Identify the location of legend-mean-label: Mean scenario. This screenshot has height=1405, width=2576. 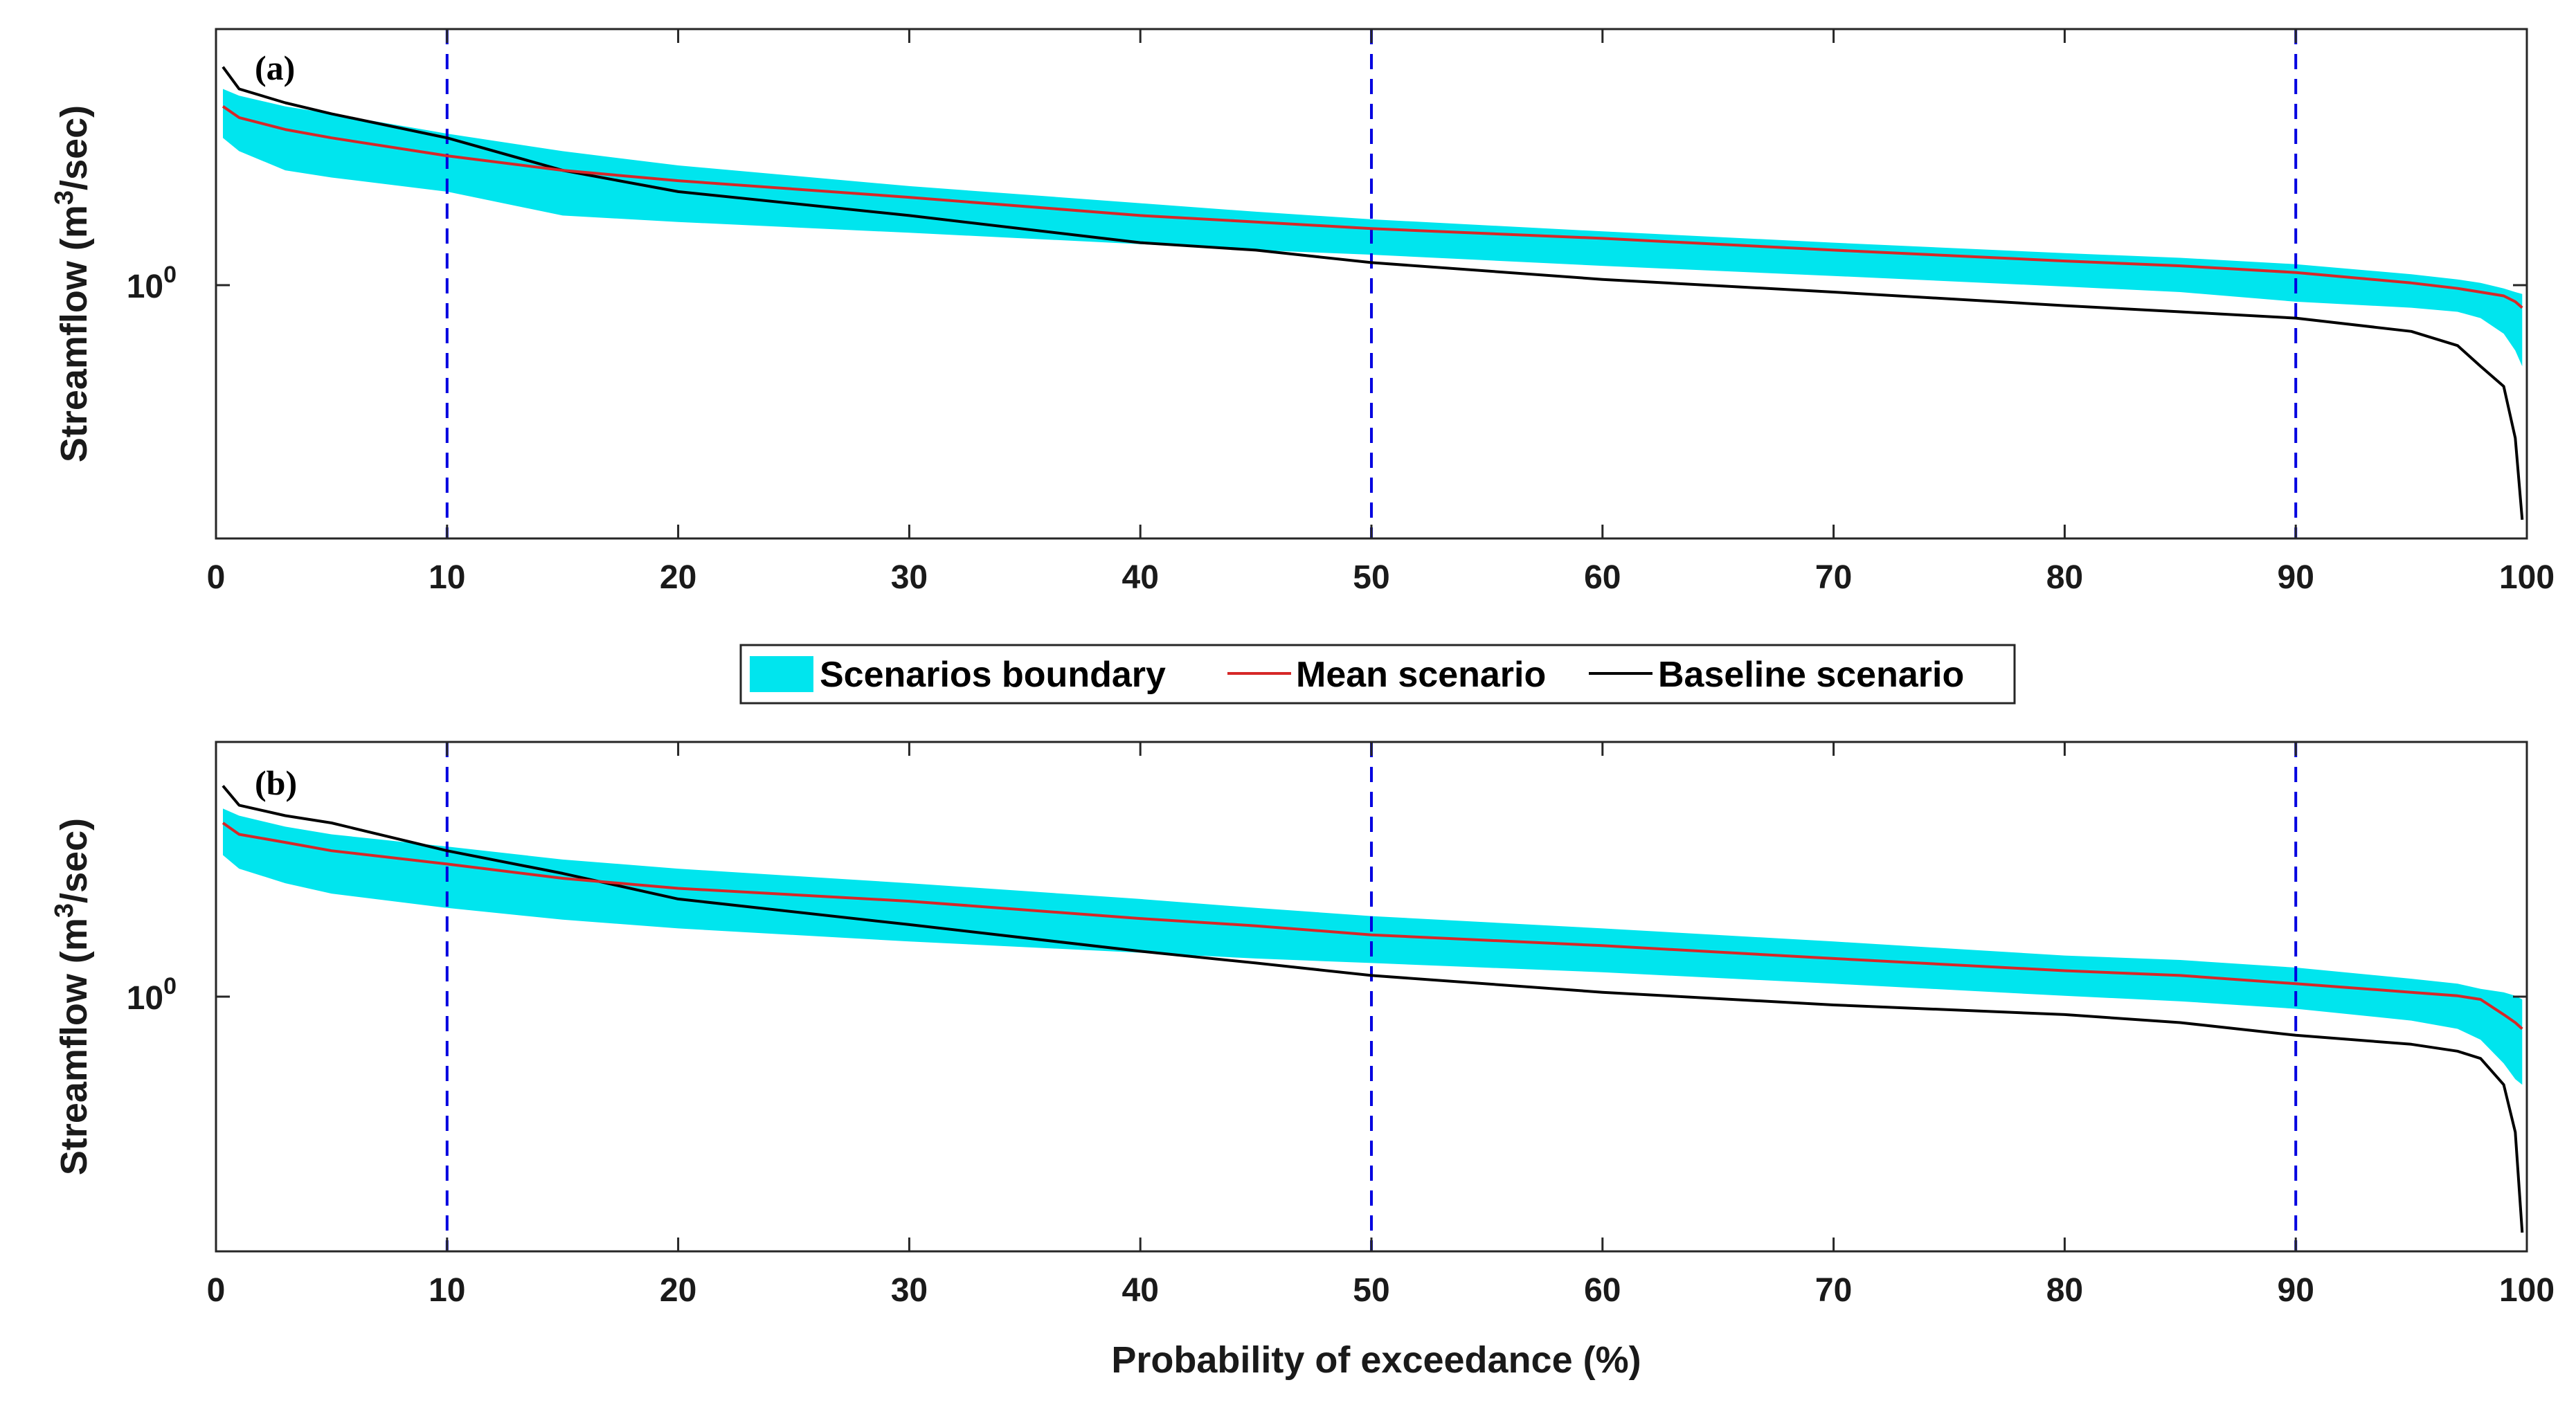
(1421, 675).